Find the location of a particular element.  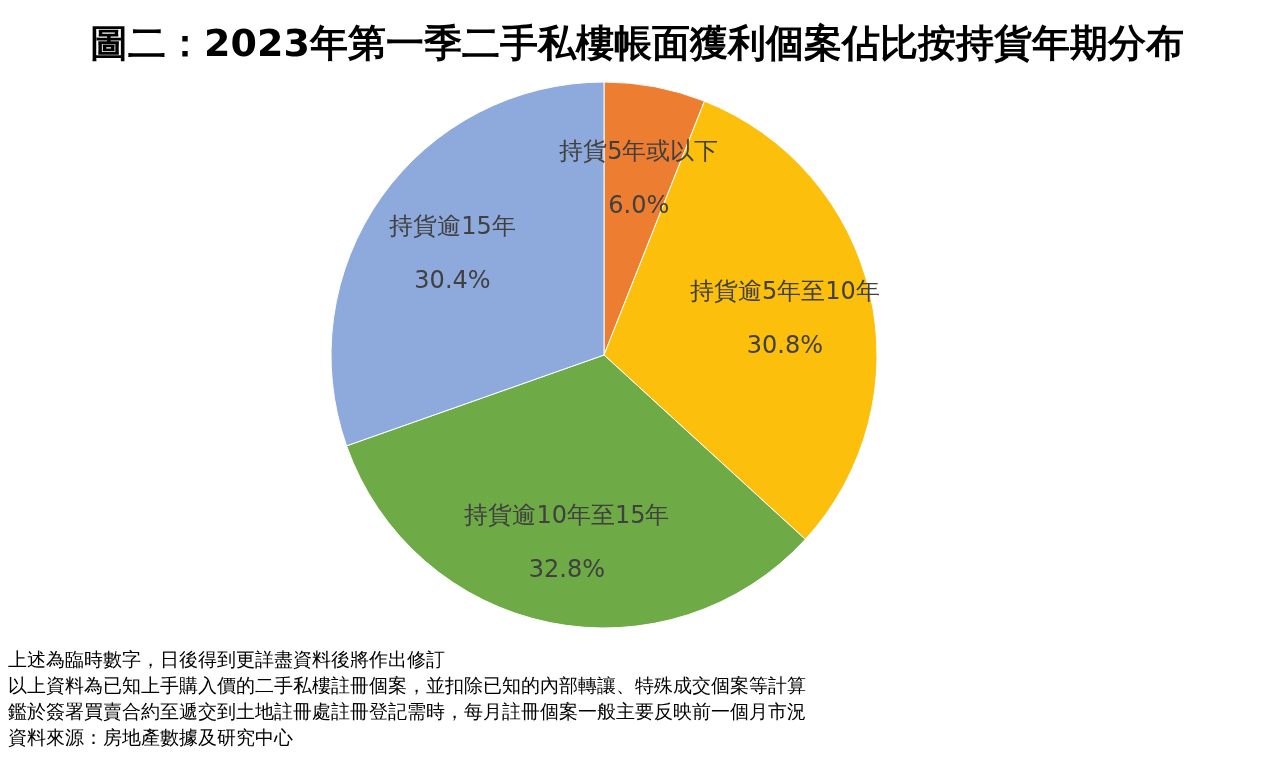

text: 以上資料為已知上手購入價的二手私樓註冊個案，並扣除已知的內部轉讓、特殊成交個案等計算 is located at coordinates (407, 685).